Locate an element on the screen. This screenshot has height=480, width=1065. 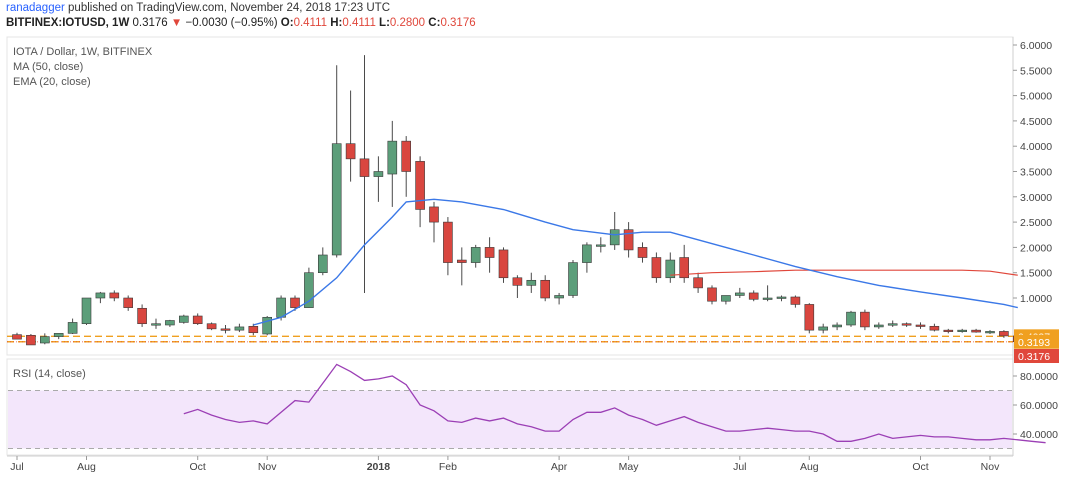
price-tick-label: 2.0000 is located at coordinates (1036, 248).